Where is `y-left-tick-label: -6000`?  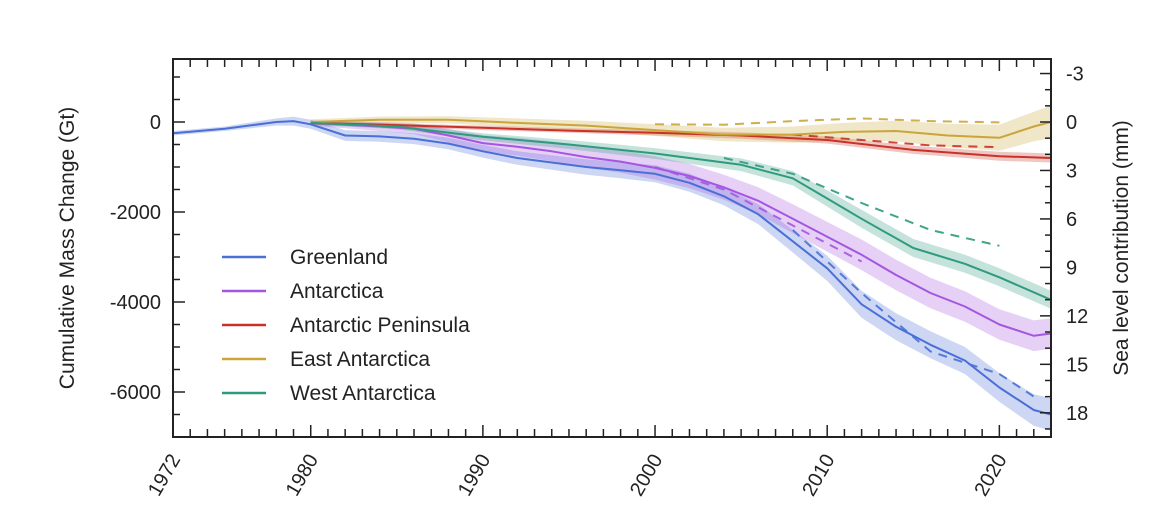
y-left-tick-label: -6000 is located at coordinates (135, 393).